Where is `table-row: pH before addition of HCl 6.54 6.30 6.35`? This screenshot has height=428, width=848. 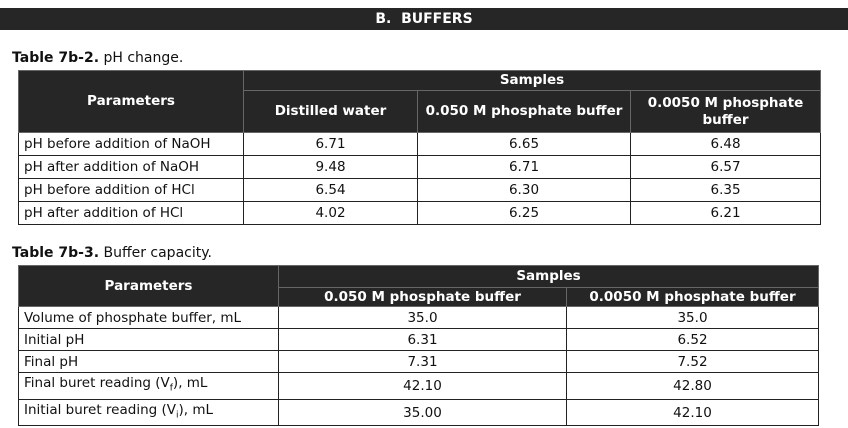
table-row: pH before addition of HCl 6.54 6.30 6.35 is located at coordinates (420, 190).